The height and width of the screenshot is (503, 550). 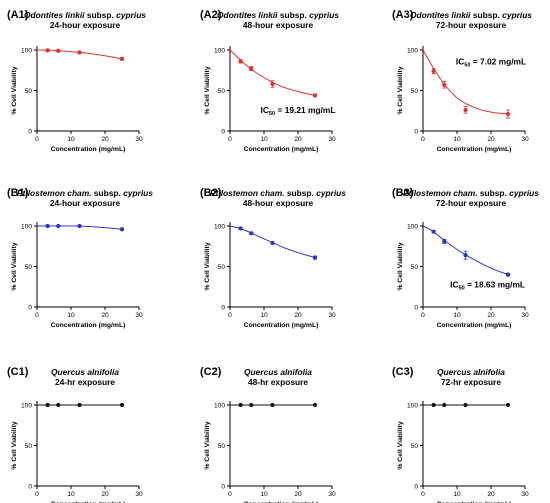 I want to click on ic50-annotation: IC50 = 7.02 mg/mL, so click(x=491, y=63).